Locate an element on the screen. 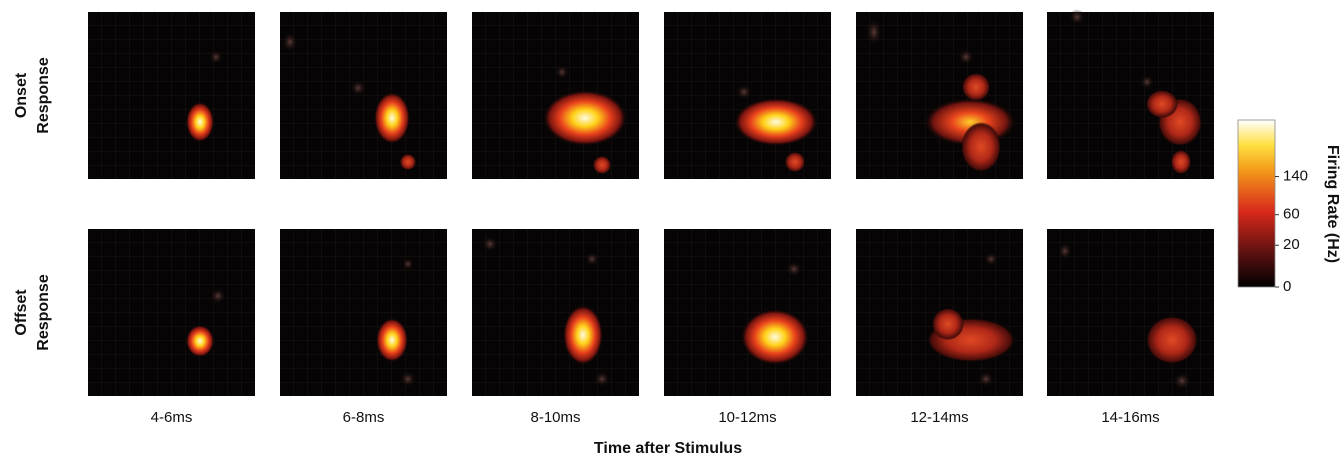 The height and width of the screenshot is (458, 1342). row-label: Onset is located at coordinates (21, 95).